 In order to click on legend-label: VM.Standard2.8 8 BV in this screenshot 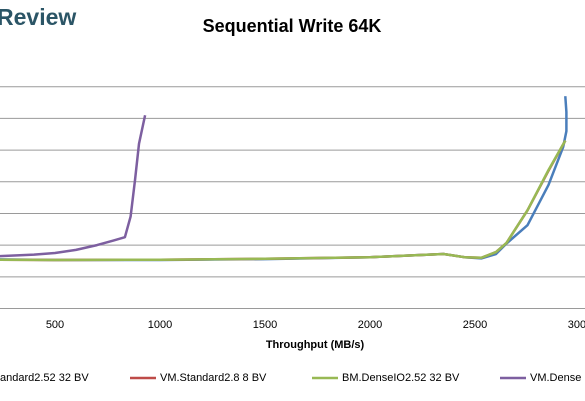, I will do `click(213, 378)`.